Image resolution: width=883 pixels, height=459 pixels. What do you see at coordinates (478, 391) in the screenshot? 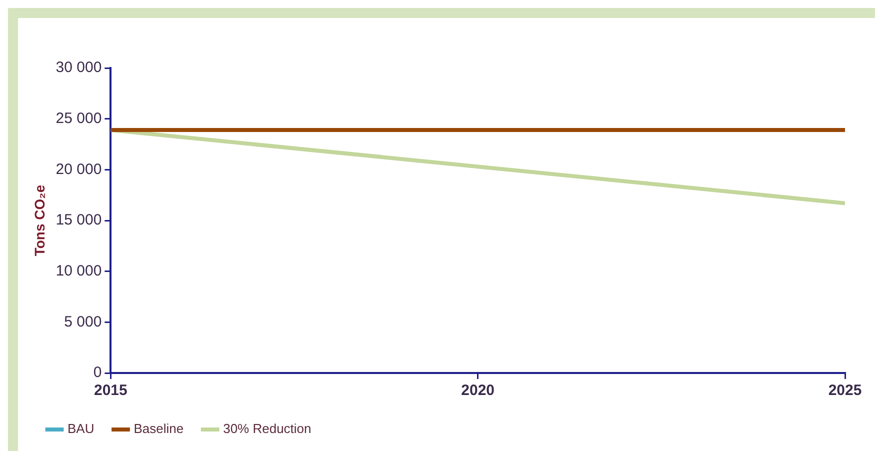
I see `x-tick-label: 2020` at bounding box center [478, 391].